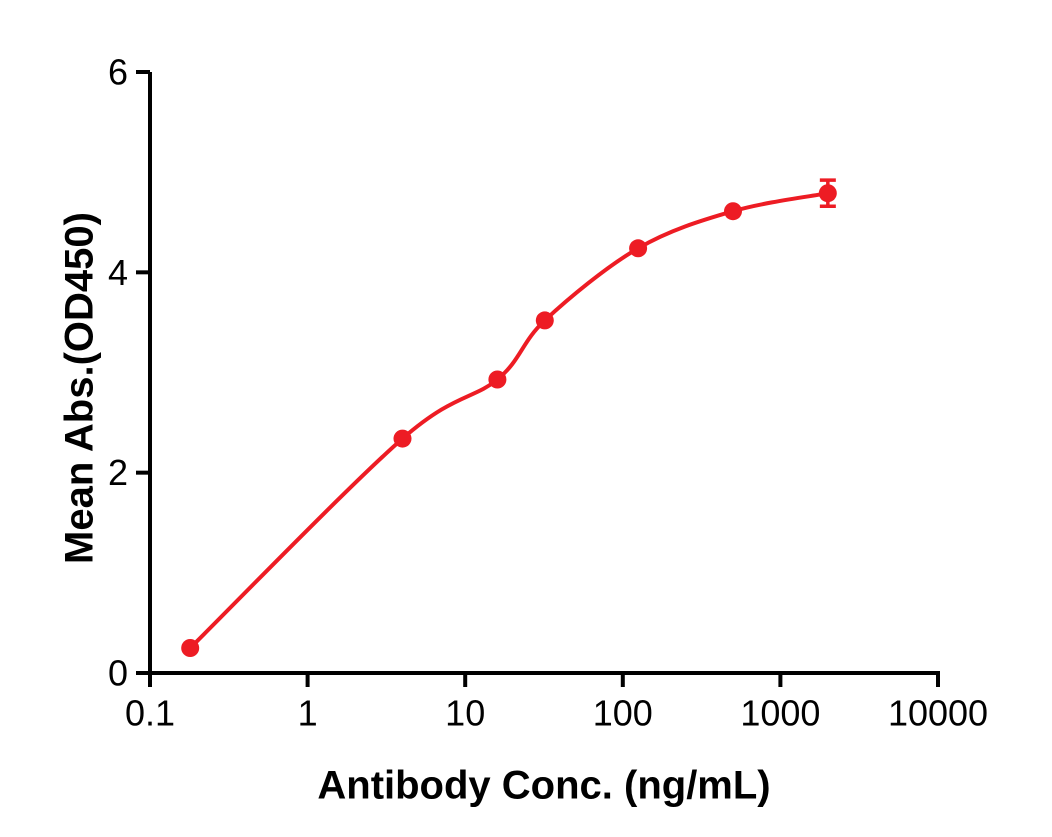 This screenshot has width=1052, height=837. Describe the element at coordinates (118, 272) in the screenshot. I see `y-tick-label: 4` at that location.